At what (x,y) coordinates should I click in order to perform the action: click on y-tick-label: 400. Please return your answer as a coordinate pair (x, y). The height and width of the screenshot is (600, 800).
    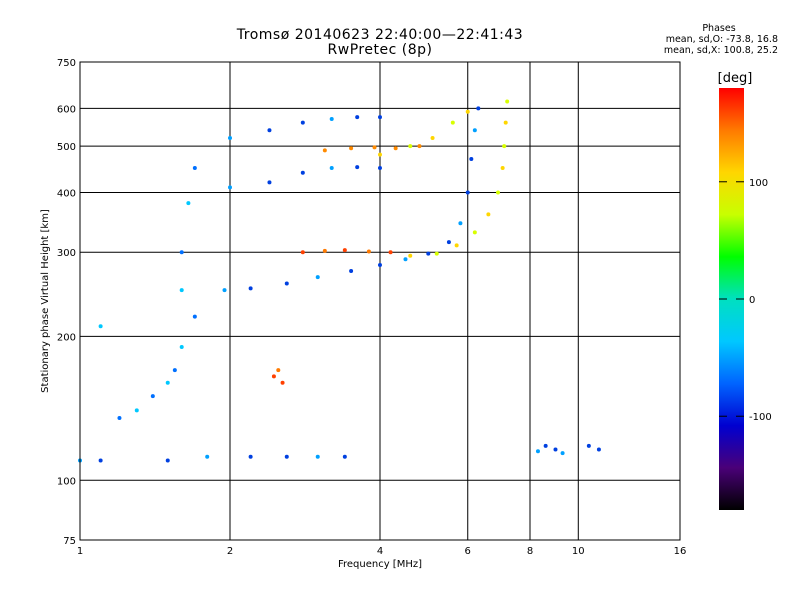
    Looking at the image, I should click on (66, 193).